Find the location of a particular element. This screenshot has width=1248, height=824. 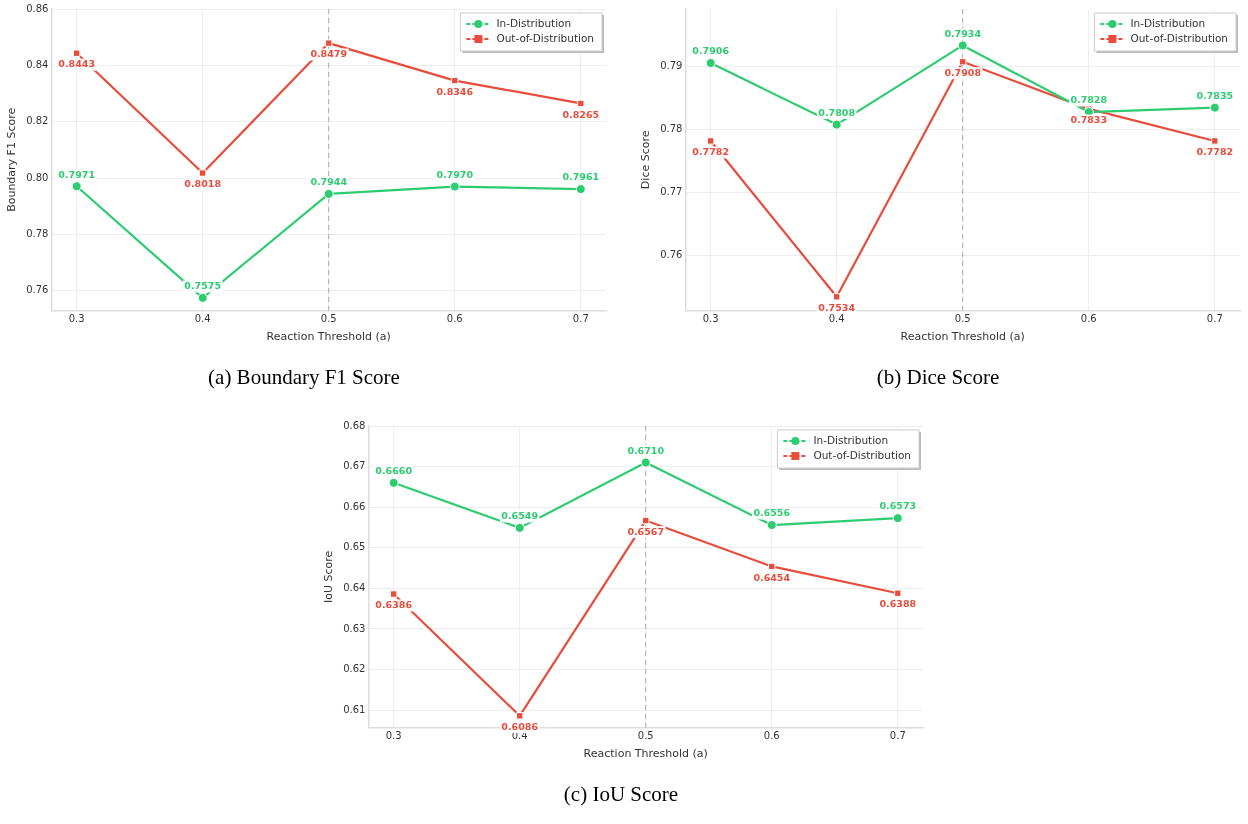

y-axis-title: IoU Score is located at coordinates (329, 576).